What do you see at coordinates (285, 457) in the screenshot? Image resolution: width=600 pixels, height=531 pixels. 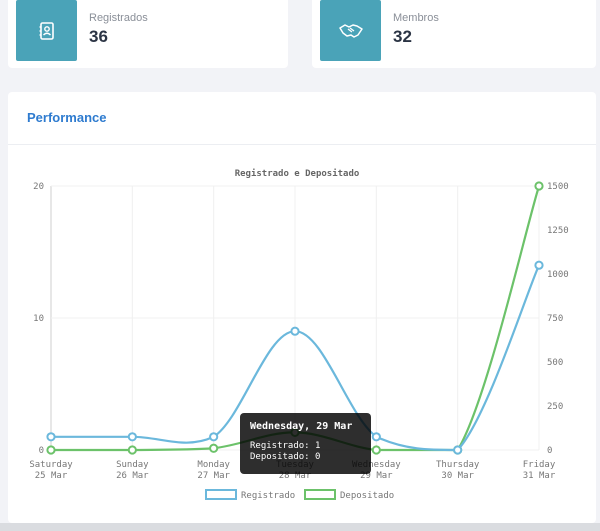 I see `tooltip-row-depositado: Depositado: 0` at bounding box center [285, 457].